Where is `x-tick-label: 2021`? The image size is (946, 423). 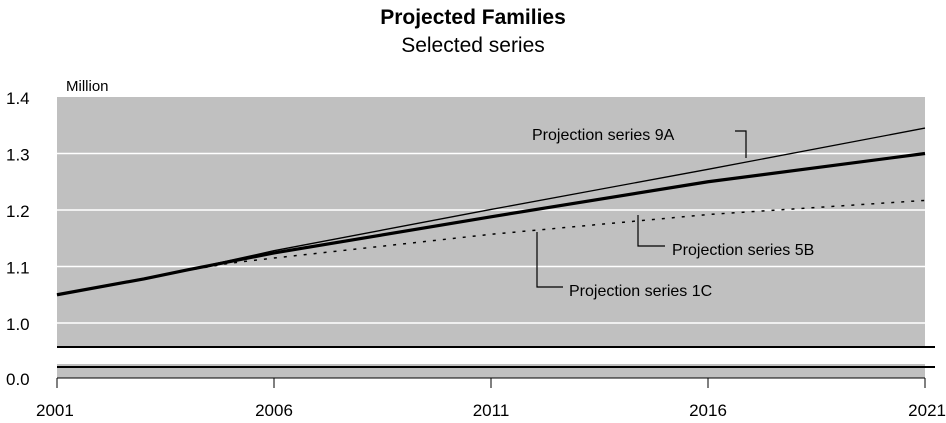
x-tick-label: 2021 is located at coordinates (927, 410).